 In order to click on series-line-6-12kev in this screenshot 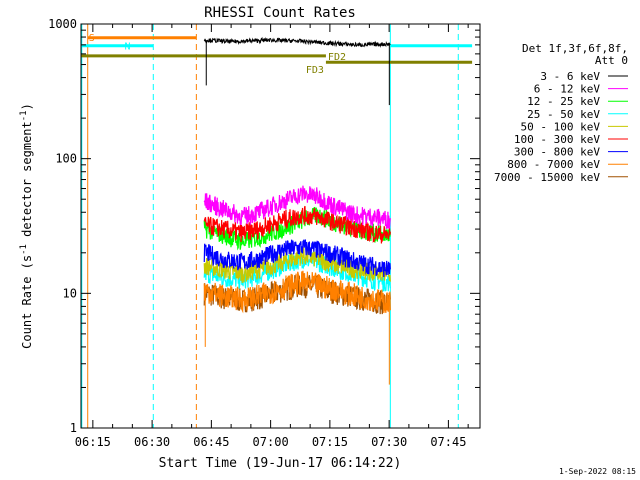, I will do `click(297, 207)`.